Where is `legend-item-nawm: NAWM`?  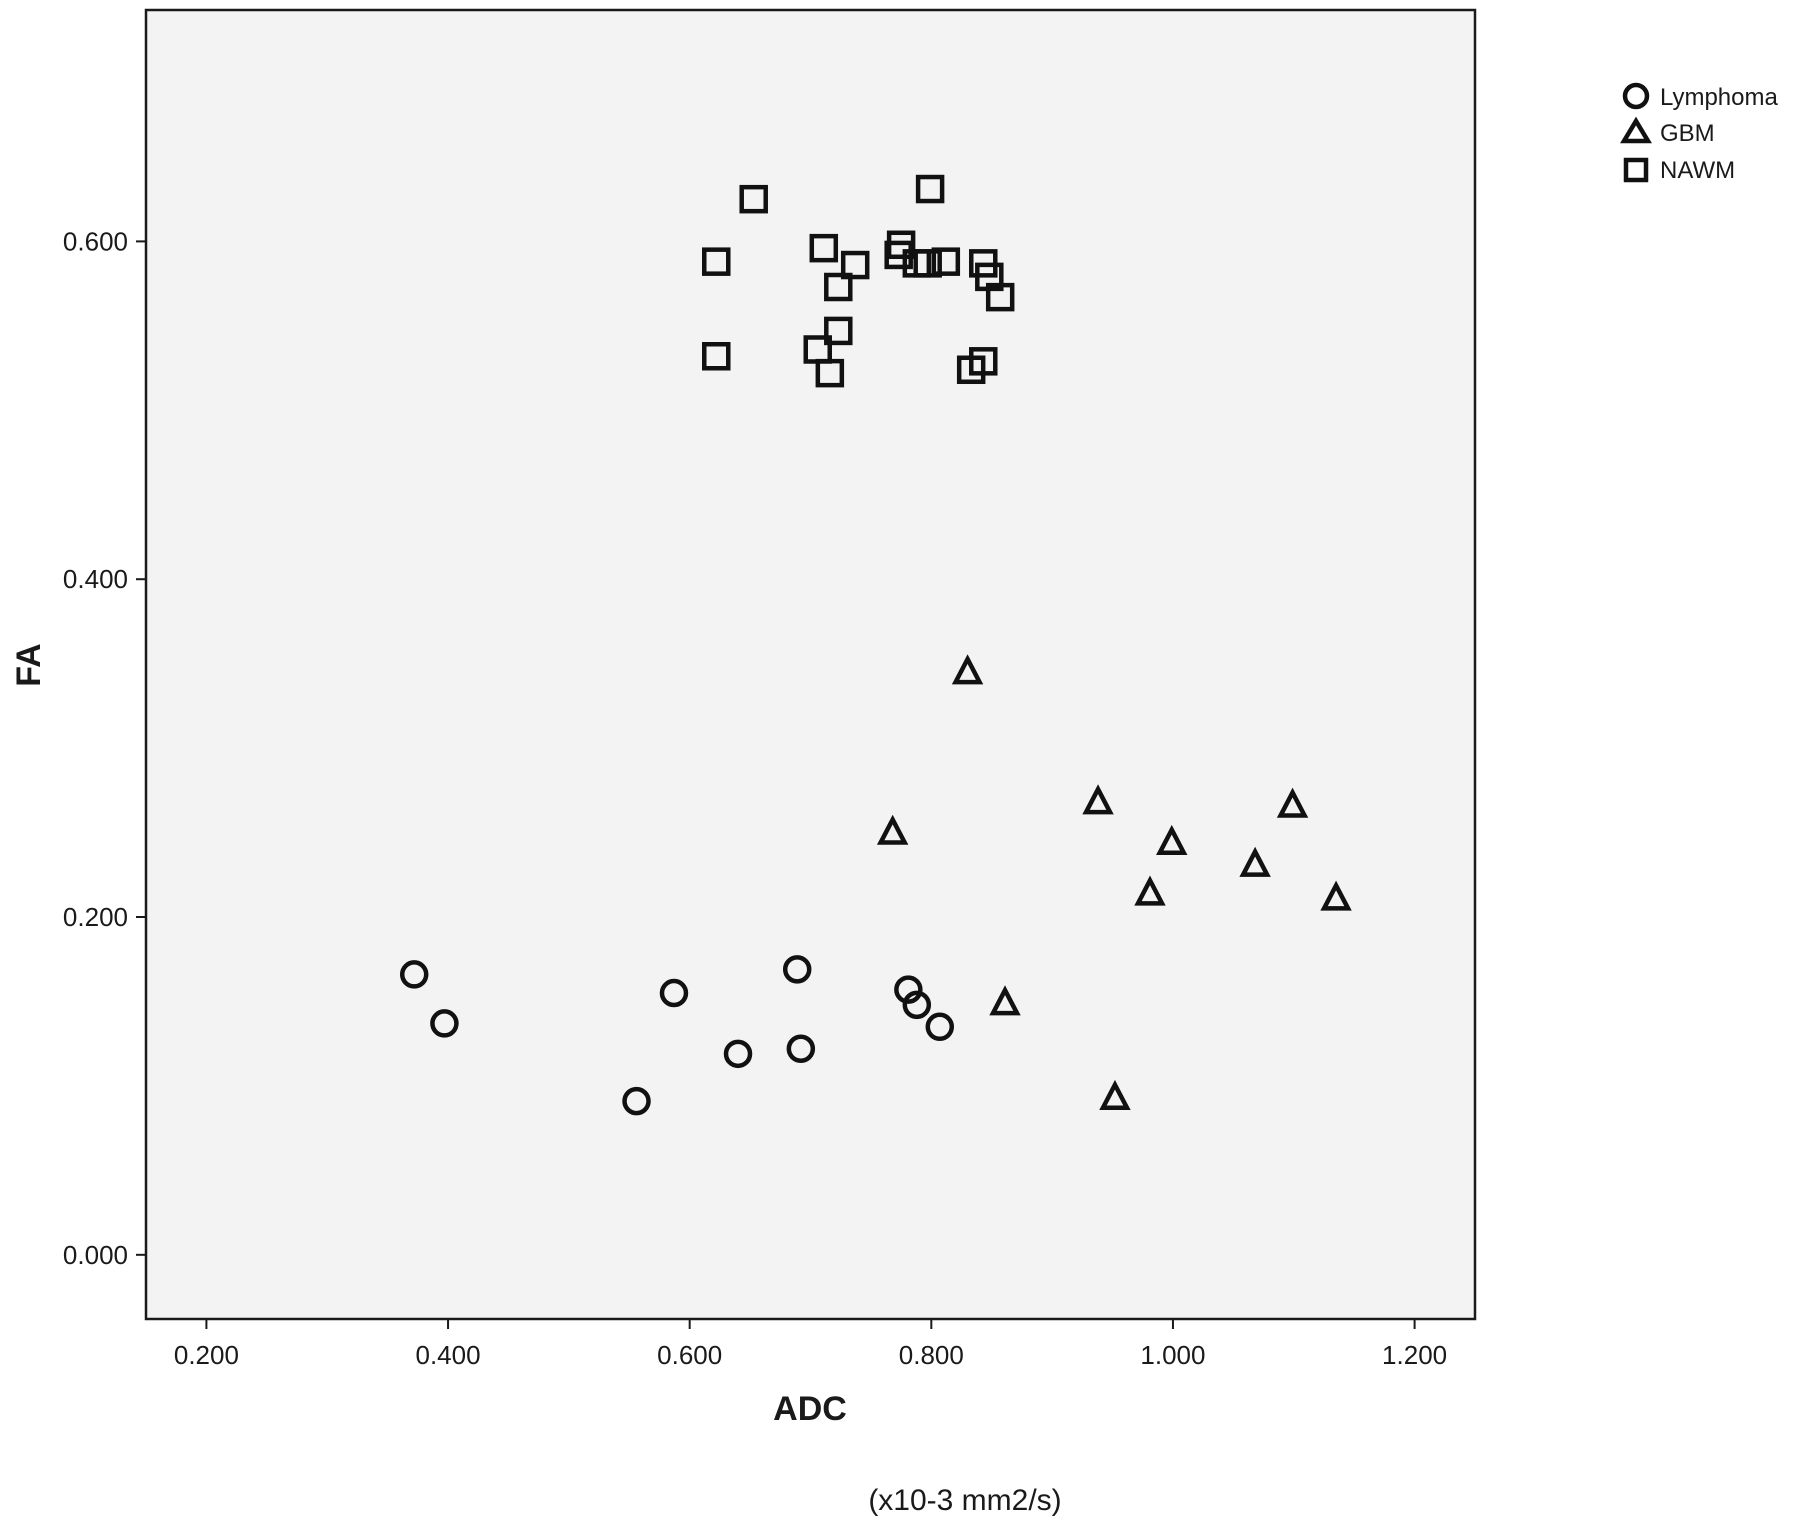 legend-item-nawm: NAWM is located at coordinates (1679, 170).